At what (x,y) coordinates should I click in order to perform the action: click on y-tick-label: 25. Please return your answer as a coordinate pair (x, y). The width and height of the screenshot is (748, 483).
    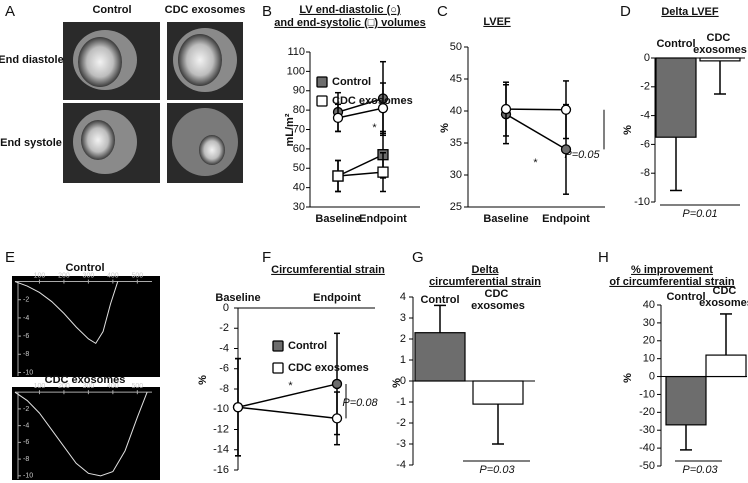
    Looking at the image, I should click on (456, 207).